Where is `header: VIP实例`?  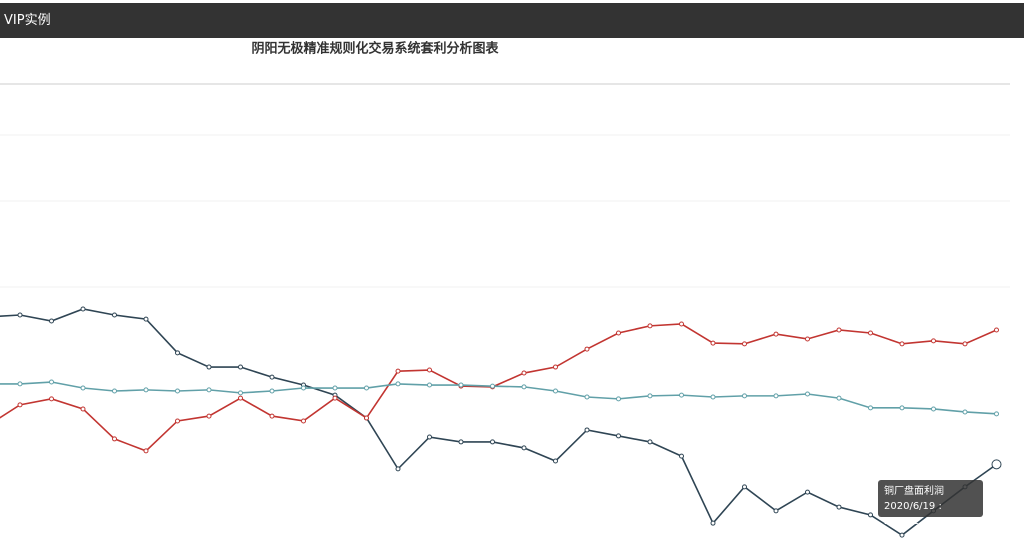 header: VIP实例 is located at coordinates (512, 20).